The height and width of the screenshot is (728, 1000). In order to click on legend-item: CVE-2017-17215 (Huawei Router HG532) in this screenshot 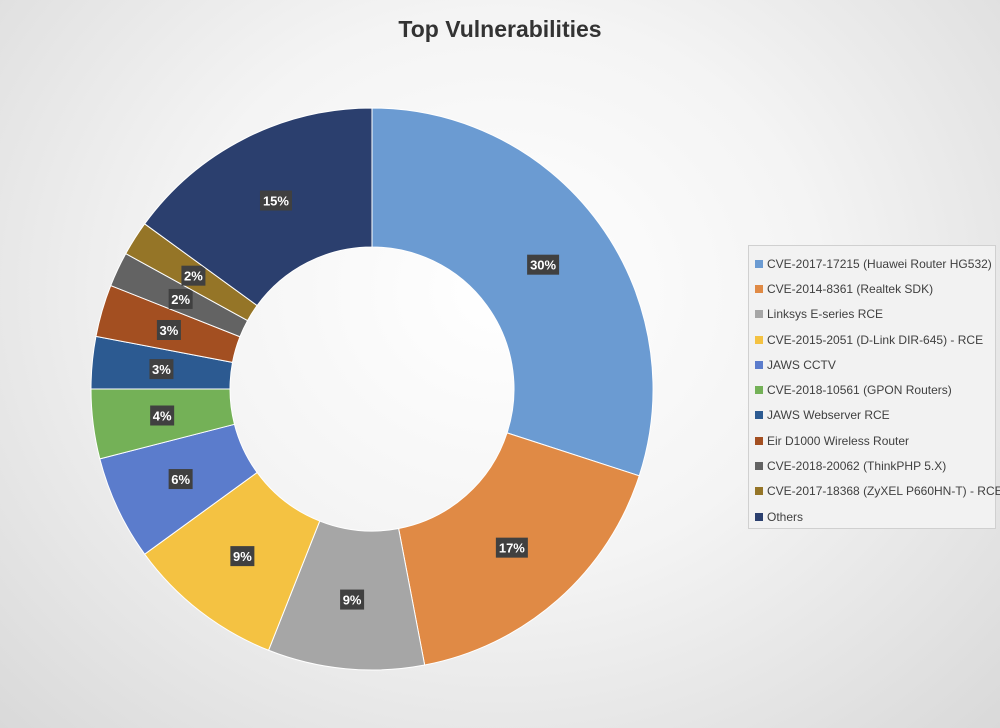, I will do `click(875, 263)`.